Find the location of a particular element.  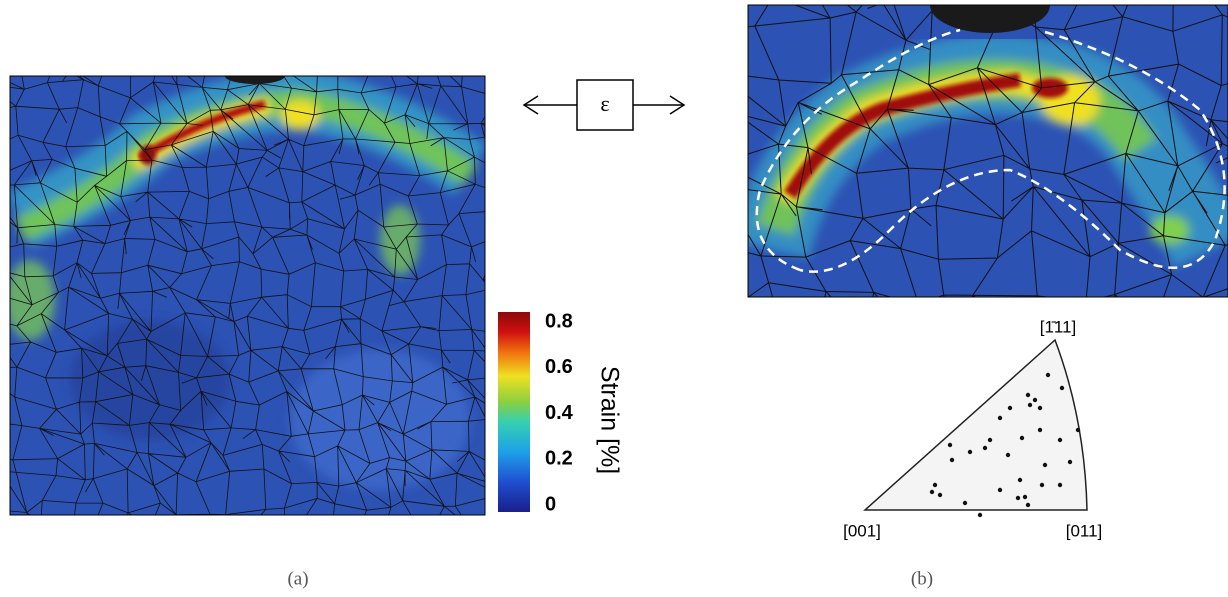

colorbar-tick-label: 0.4 is located at coordinates (559, 413).